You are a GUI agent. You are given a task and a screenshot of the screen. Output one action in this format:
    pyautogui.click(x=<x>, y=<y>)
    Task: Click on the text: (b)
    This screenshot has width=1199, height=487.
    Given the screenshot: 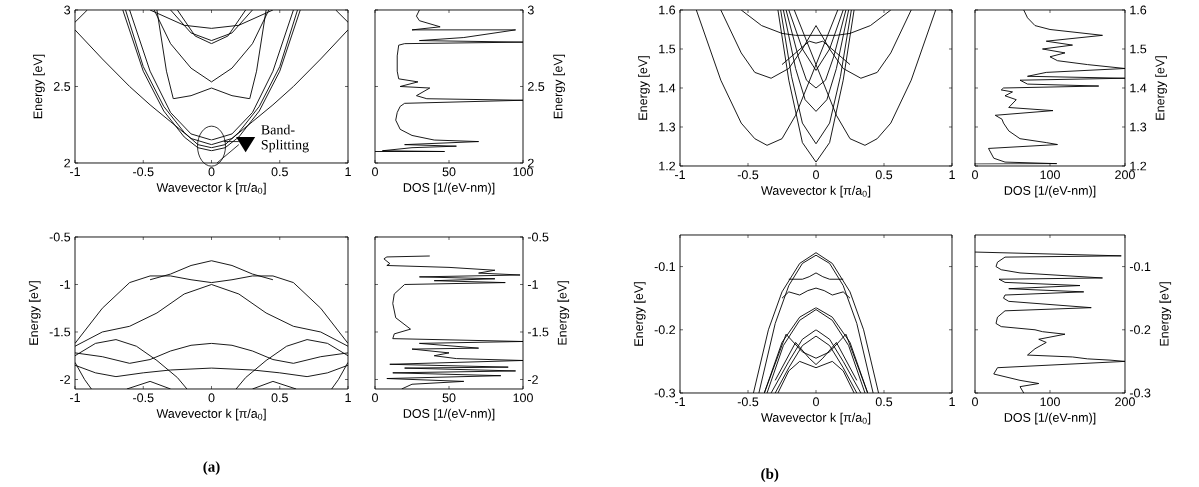 What is the action you would take?
    pyautogui.click(x=770, y=475)
    